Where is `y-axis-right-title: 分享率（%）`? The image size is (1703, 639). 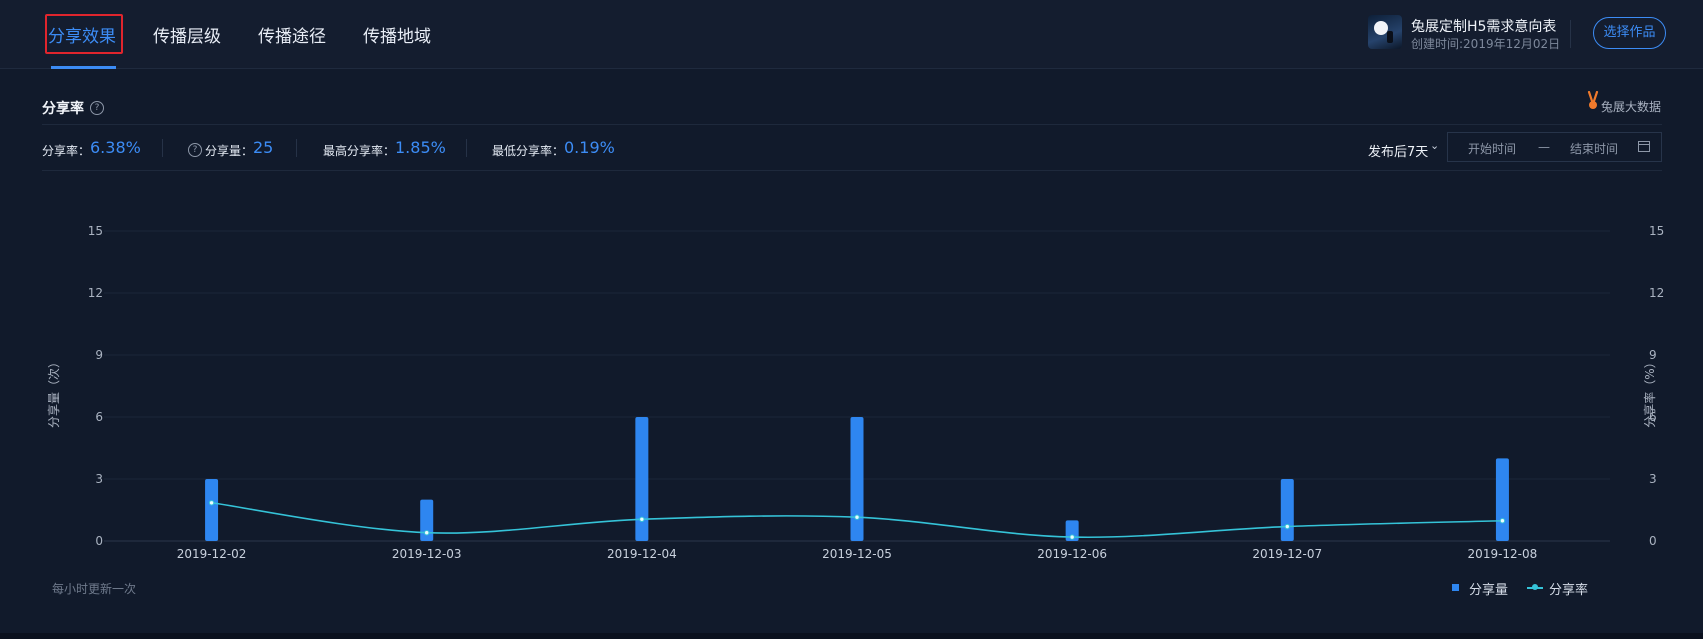 y-axis-right-title: 分享率（%） is located at coordinates (1649, 391).